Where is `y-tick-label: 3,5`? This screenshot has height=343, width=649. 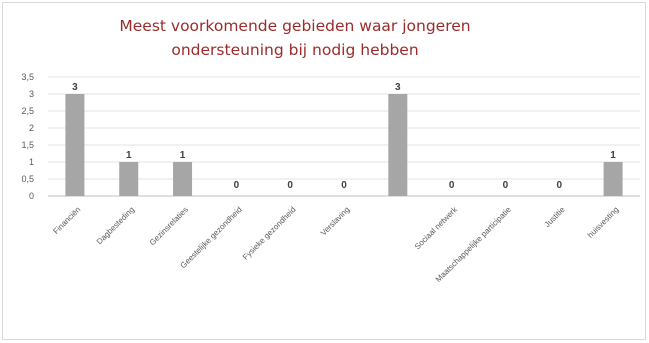
y-tick-label: 3,5 is located at coordinates (27, 77).